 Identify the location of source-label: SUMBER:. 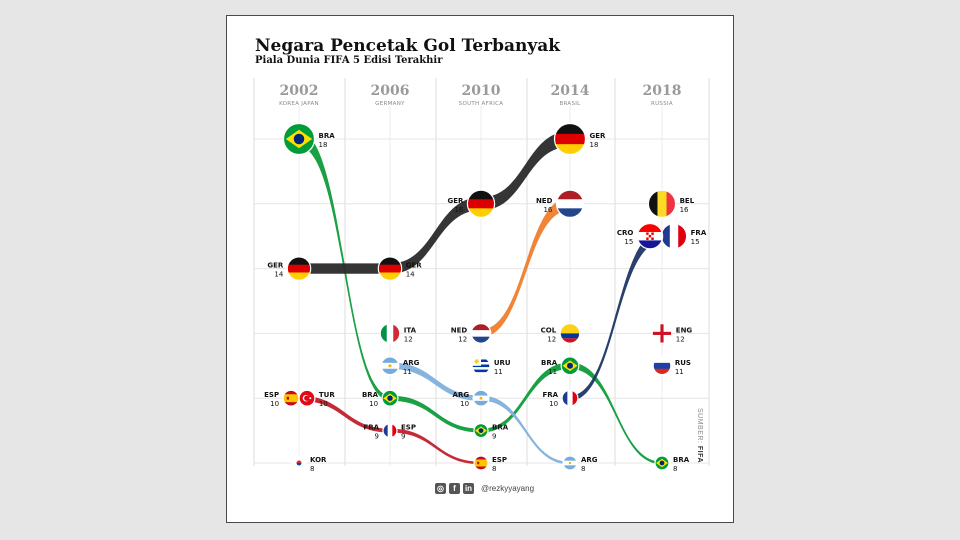
(699, 426).